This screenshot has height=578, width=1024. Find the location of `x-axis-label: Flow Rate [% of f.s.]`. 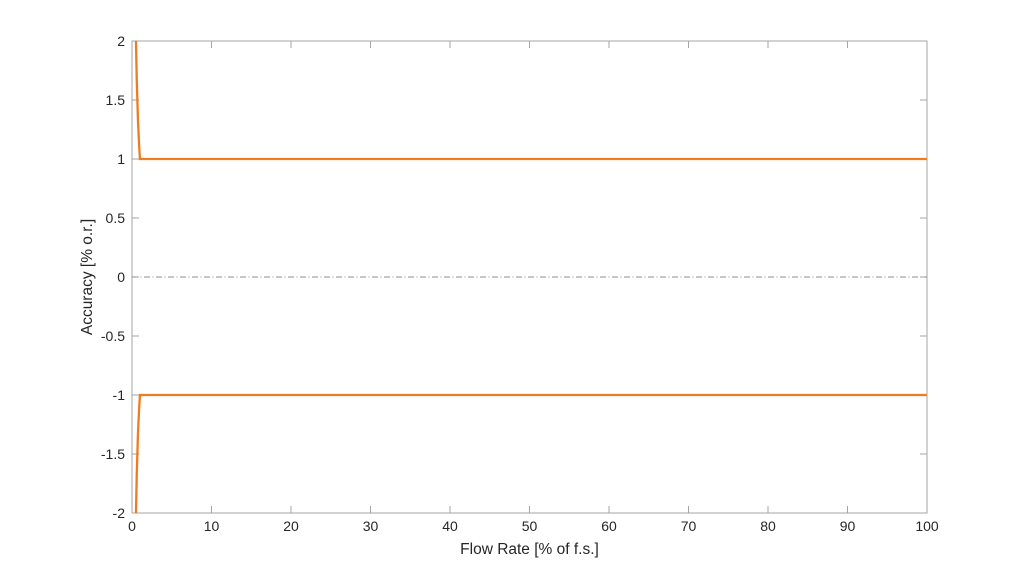

x-axis-label: Flow Rate [% of f.s.] is located at coordinates (529, 549).